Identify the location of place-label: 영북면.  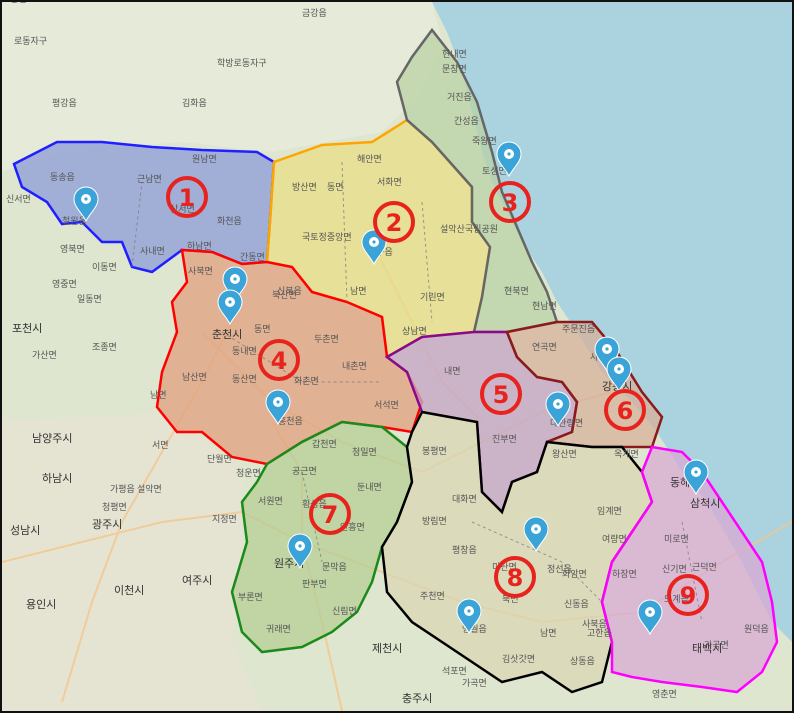
(72, 249).